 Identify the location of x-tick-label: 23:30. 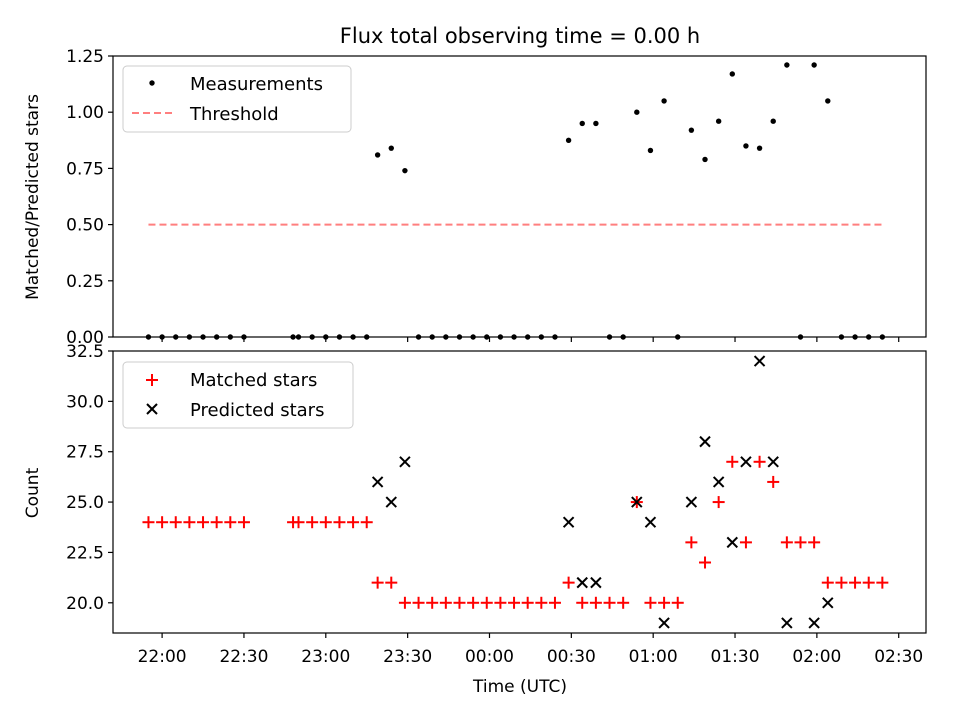
(407, 657).